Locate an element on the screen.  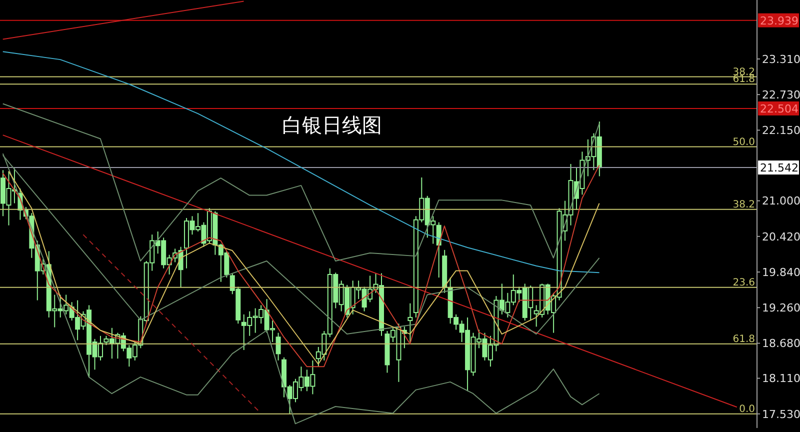
annotation: 50.0 is located at coordinates (743, 142).